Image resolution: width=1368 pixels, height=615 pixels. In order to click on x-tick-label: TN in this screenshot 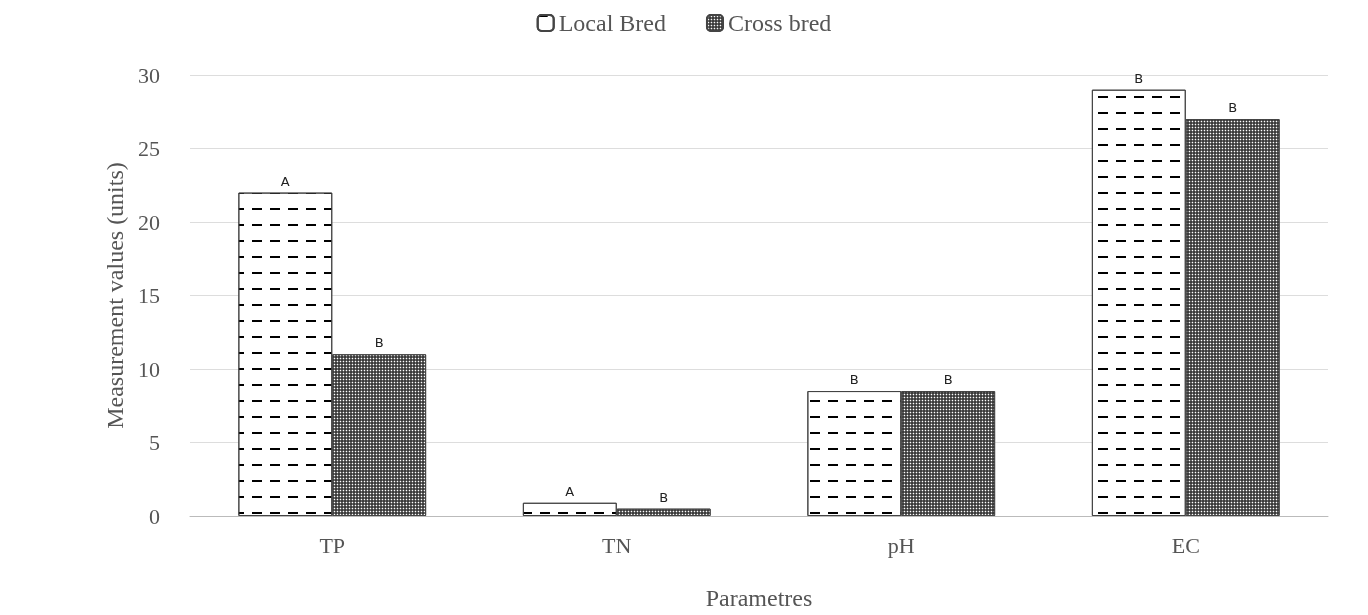, I will do `click(617, 545)`.